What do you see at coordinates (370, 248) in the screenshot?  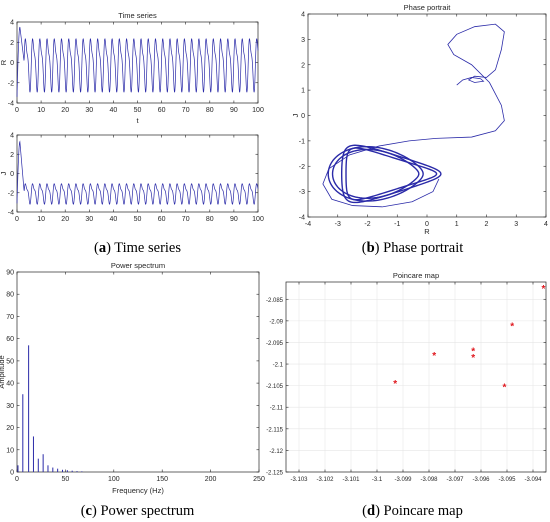 I see `caption-b-letter: b` at bounding box center [370, 248].